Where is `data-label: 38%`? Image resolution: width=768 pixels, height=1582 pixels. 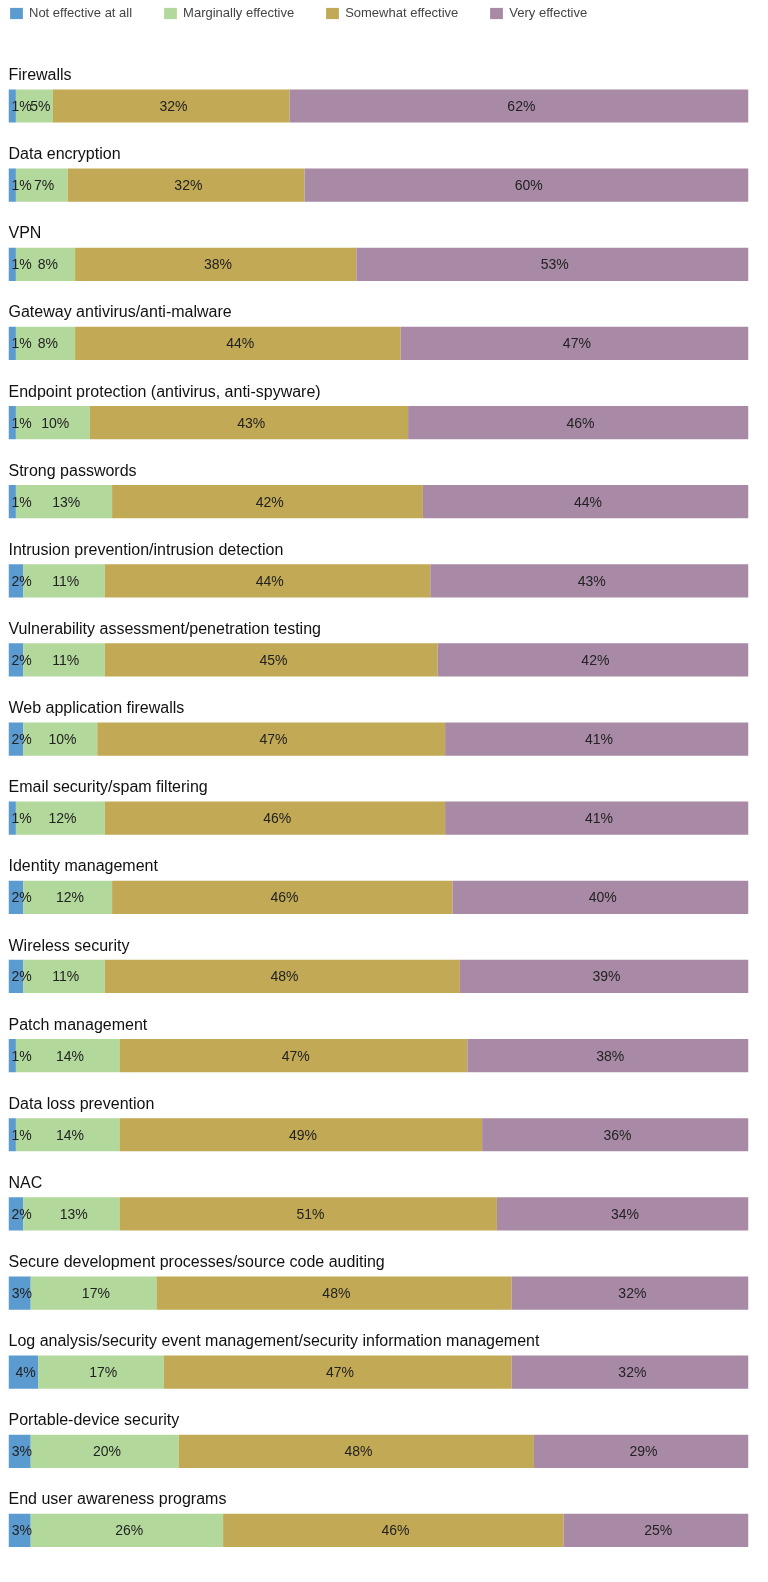
data-label: 38% is located at coordinates (610, 1055).